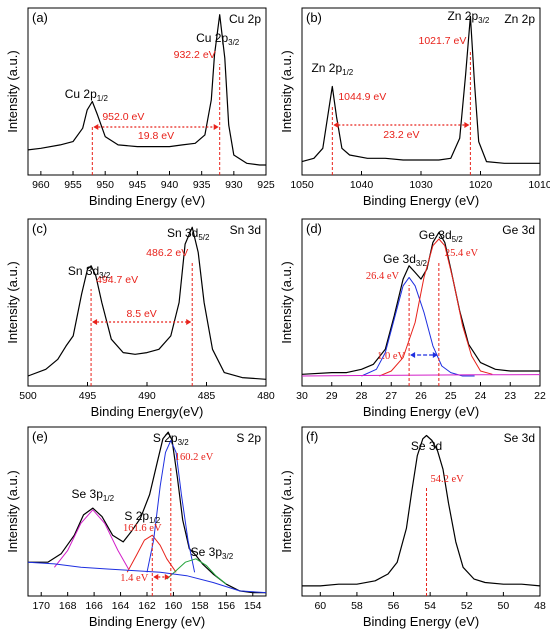 The image size is (550, 635). What do you see at coordinates (105, 185) in the screenshot?
I see `x-tick-label: 950` at bounding box center [105, 185].